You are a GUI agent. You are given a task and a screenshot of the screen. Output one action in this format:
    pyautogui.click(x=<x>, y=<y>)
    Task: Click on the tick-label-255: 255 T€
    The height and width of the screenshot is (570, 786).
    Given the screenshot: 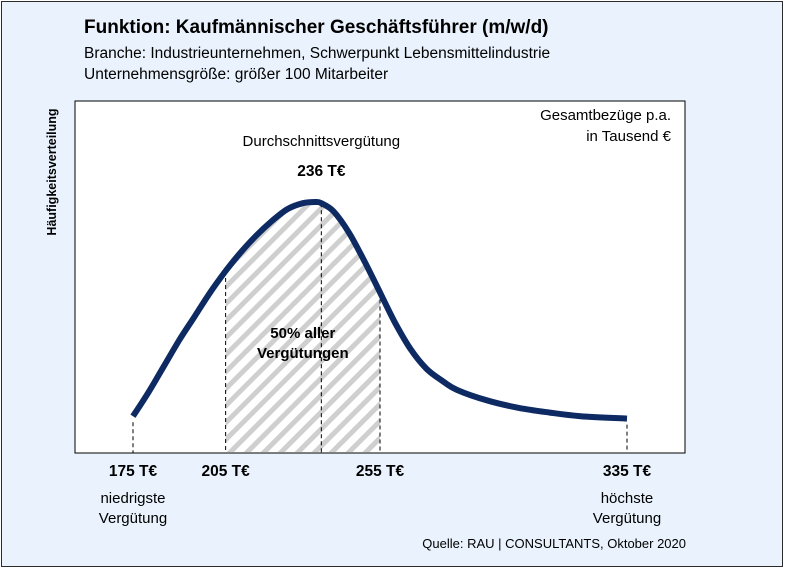 What is the action you would take?
    pyautogui.click(x=380, y=471)
    